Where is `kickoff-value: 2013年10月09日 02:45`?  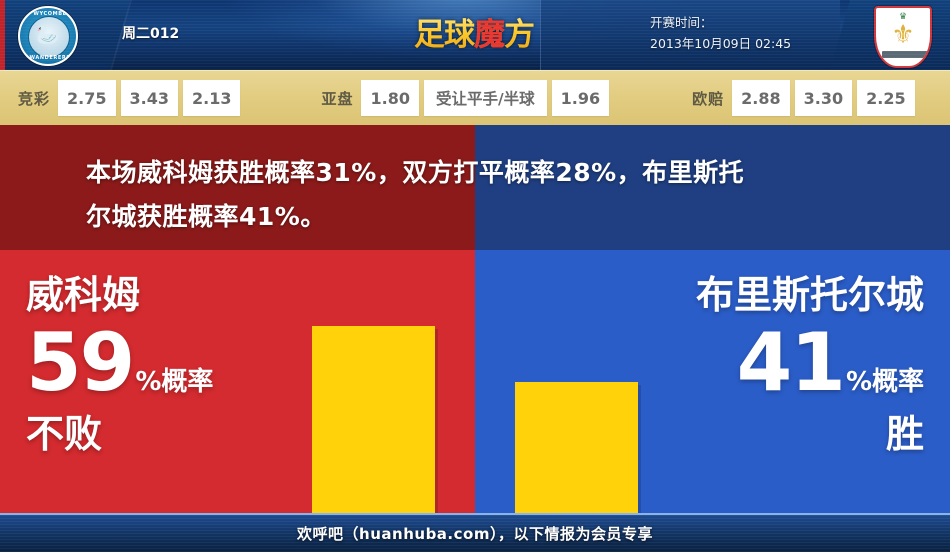
kickoff-value: 2013年10月09日 02:45 is located at coordinates (721, 43).